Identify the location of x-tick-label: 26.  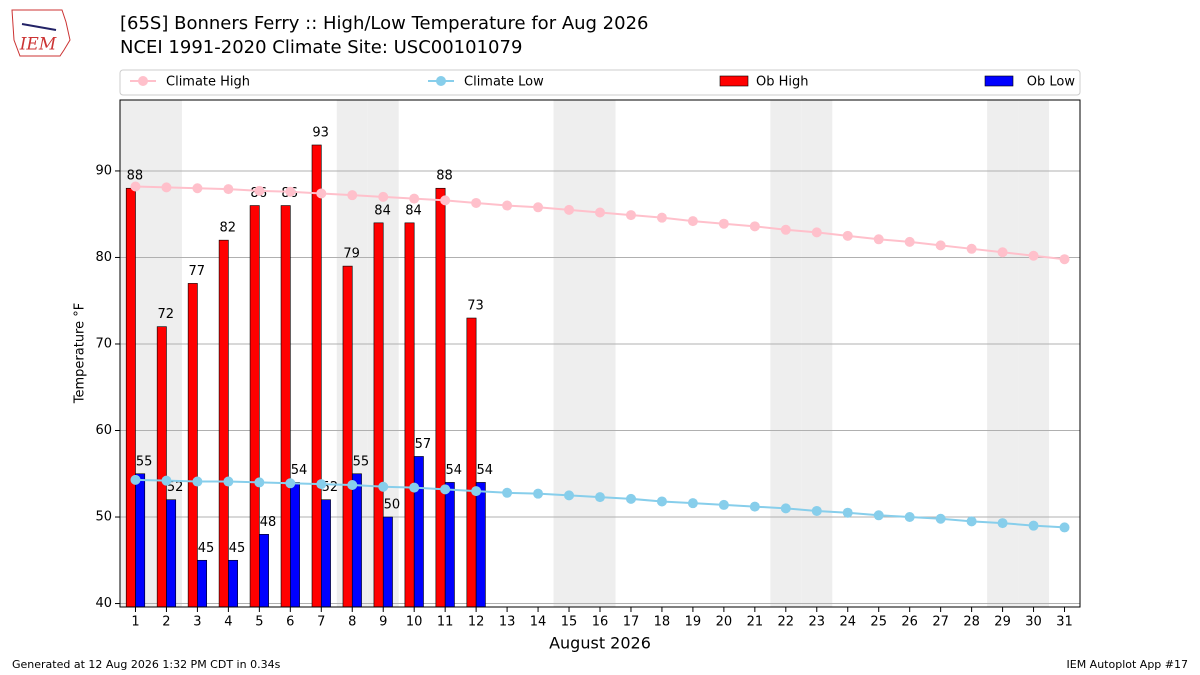
(909, 622).